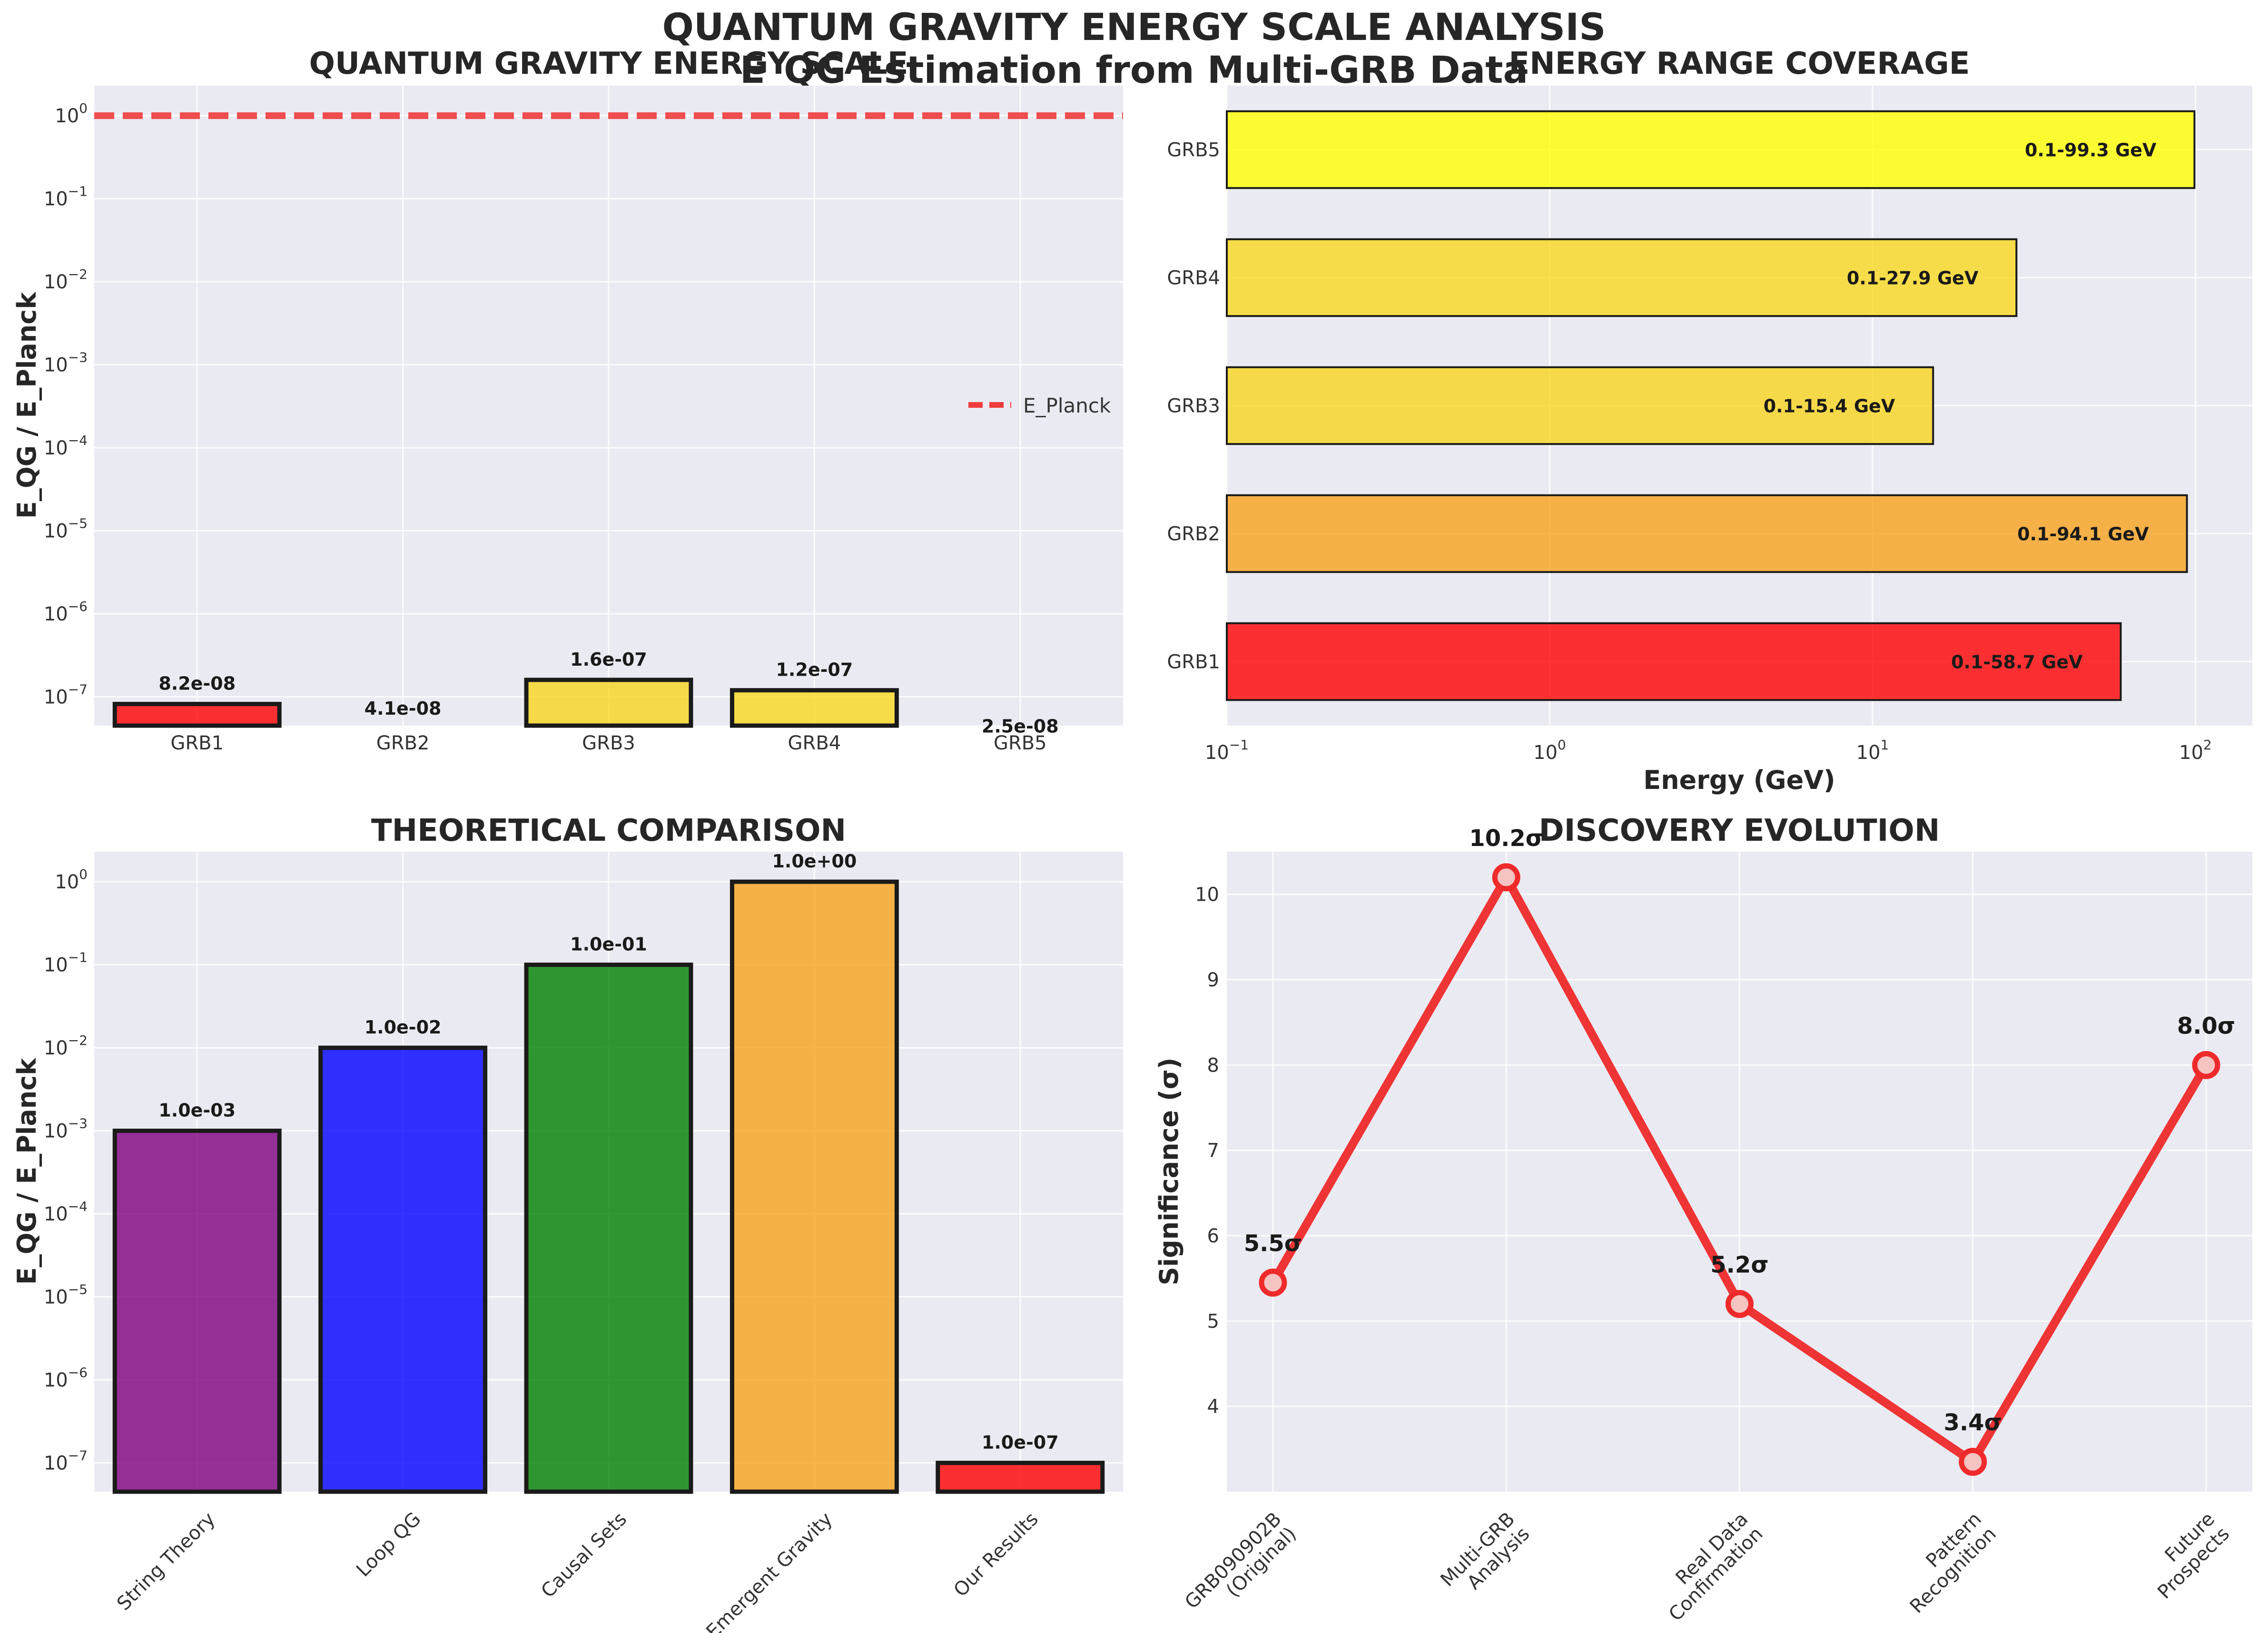 The image size is (2268, 1633). What do you see at coordinates (1193, 150) in the screenshot?
I see `ytick-grb5: GRB5` at bounding box center [1193, 150].